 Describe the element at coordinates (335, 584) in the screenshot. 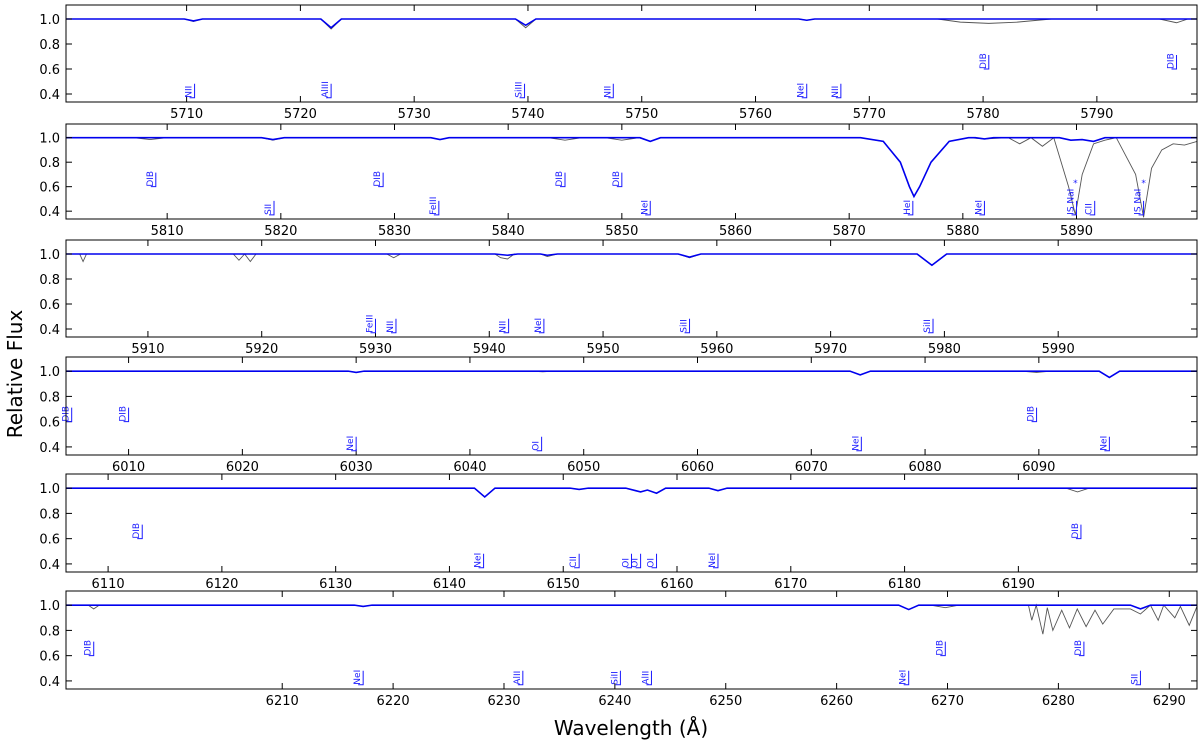

I see `x-tick-label: 6130` at that location.